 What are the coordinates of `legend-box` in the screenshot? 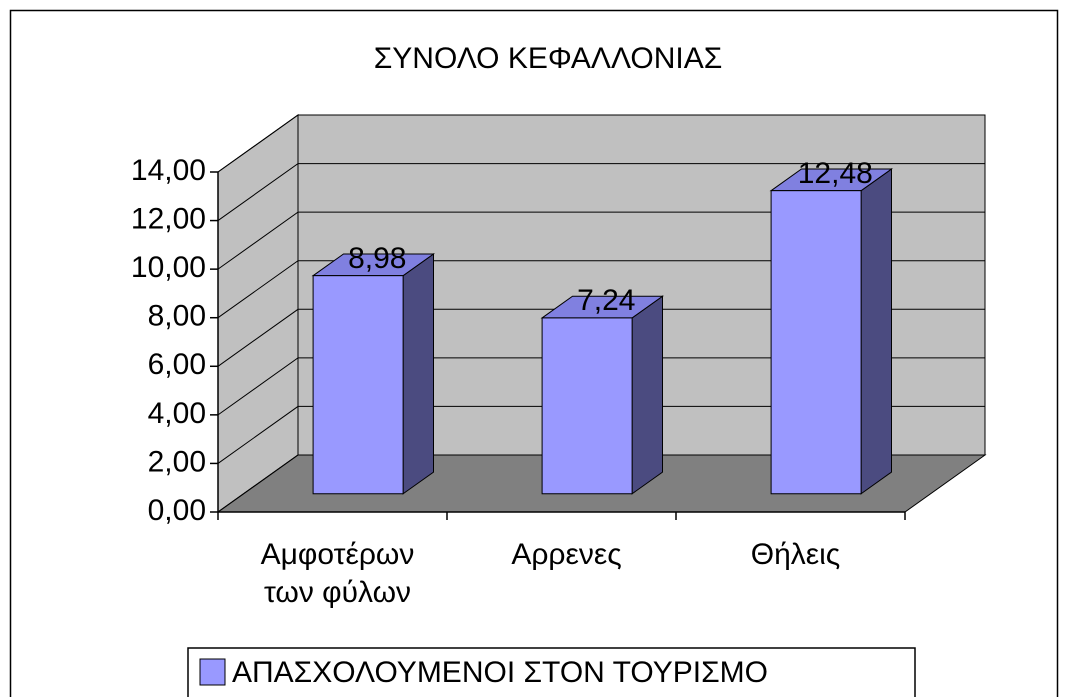 It's located at (551, 672).